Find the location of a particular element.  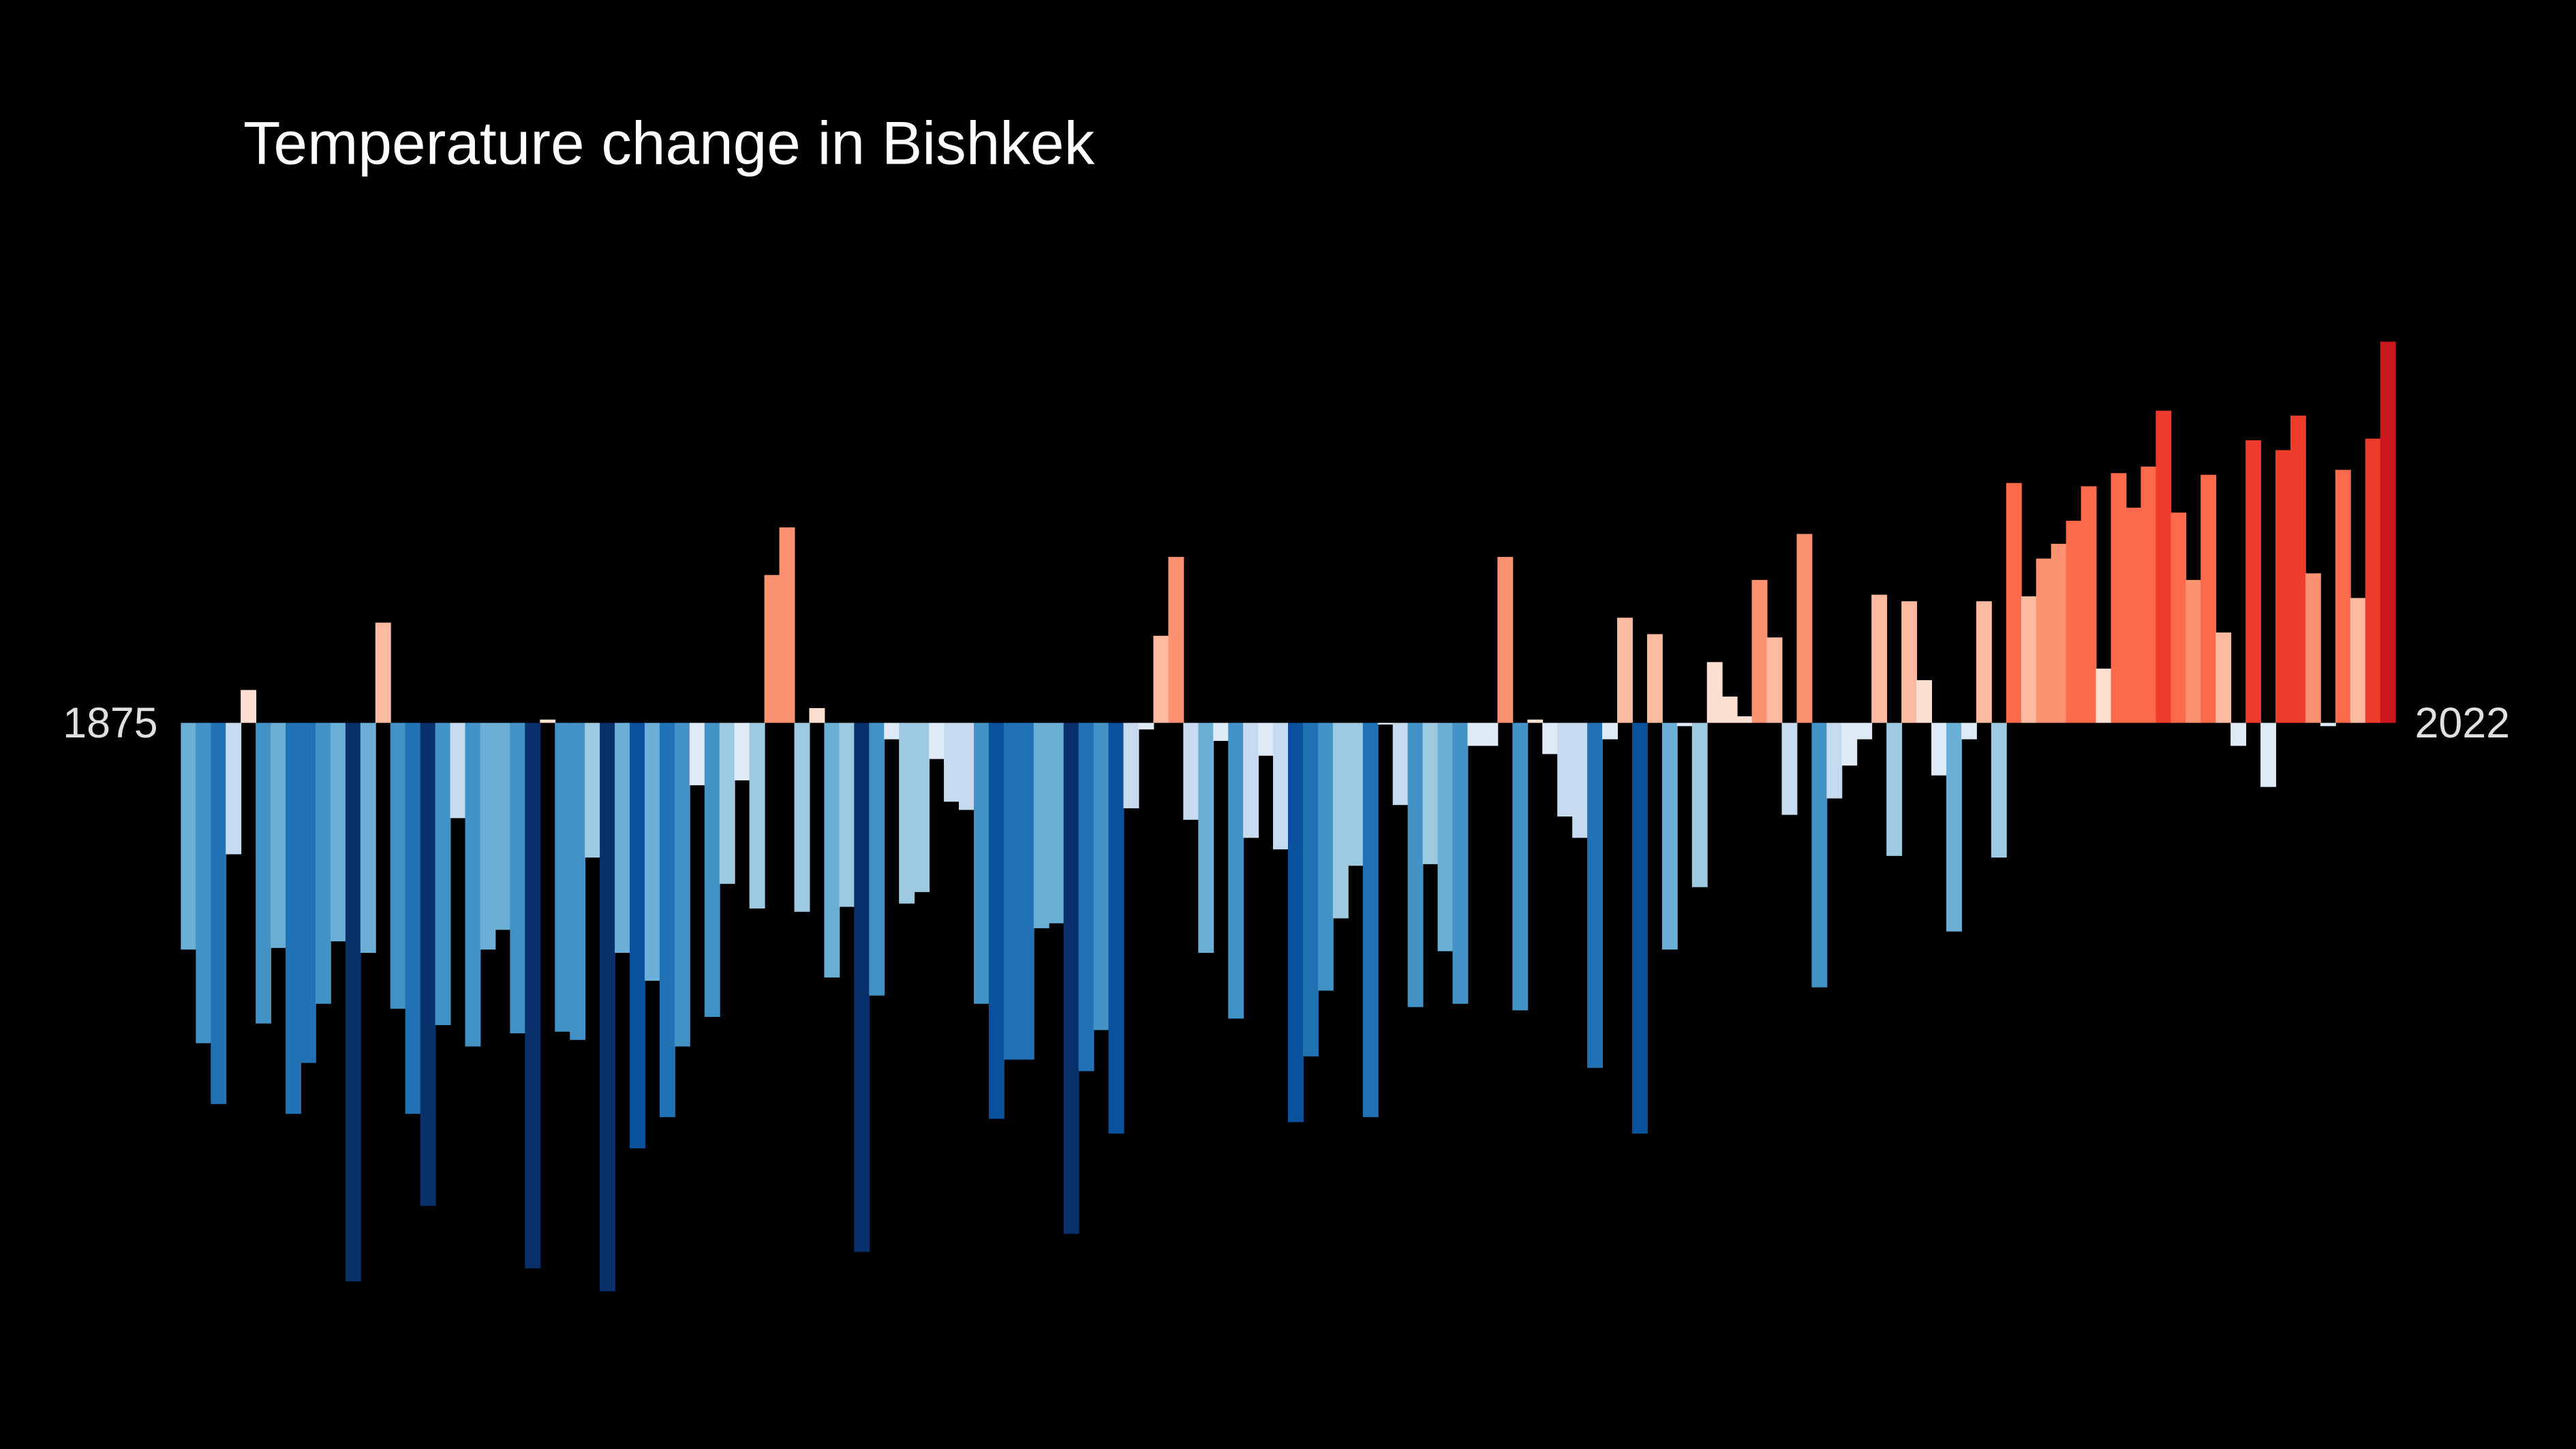

x-tick-label: 1875 is located at coordinates (110, 723).